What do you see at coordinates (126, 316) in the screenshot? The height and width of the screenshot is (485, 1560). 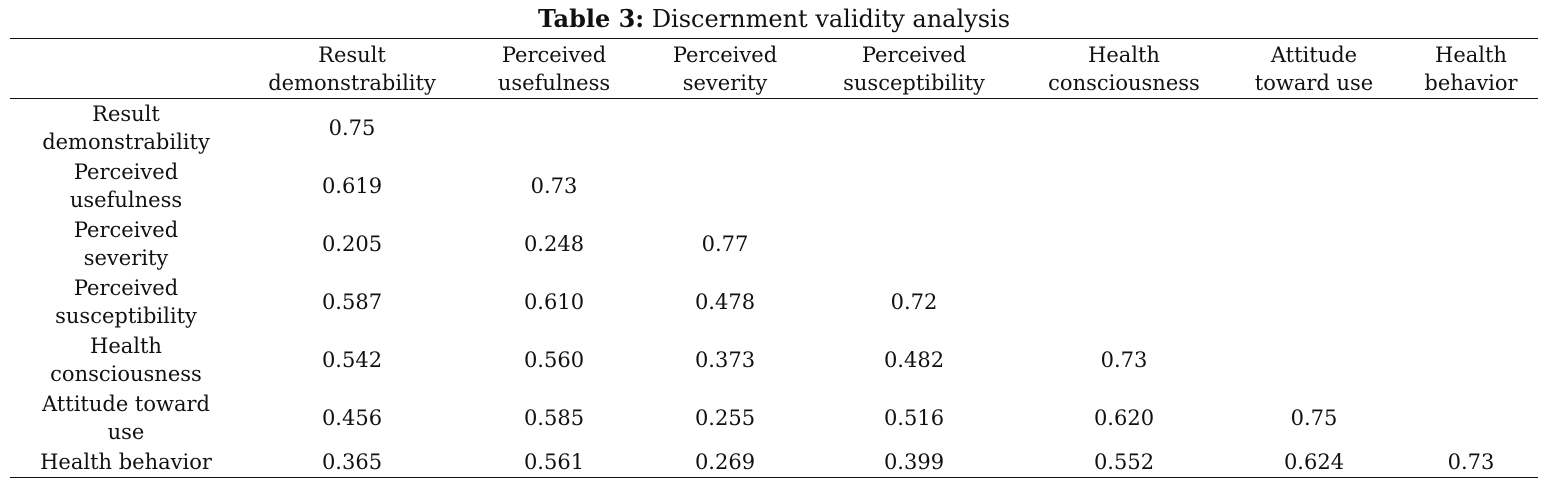 I see `row-header-line2: susceptibility` at bounding box center [126, 316].